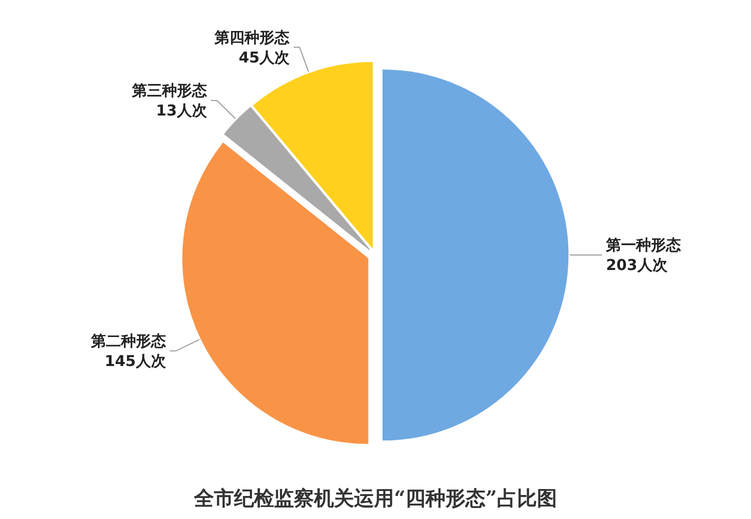 The height and width of the screenshot is (519, 751). Describe the element at coordinates (637, 265) in the screenshot. I see `data-label: 203人次` at that location.